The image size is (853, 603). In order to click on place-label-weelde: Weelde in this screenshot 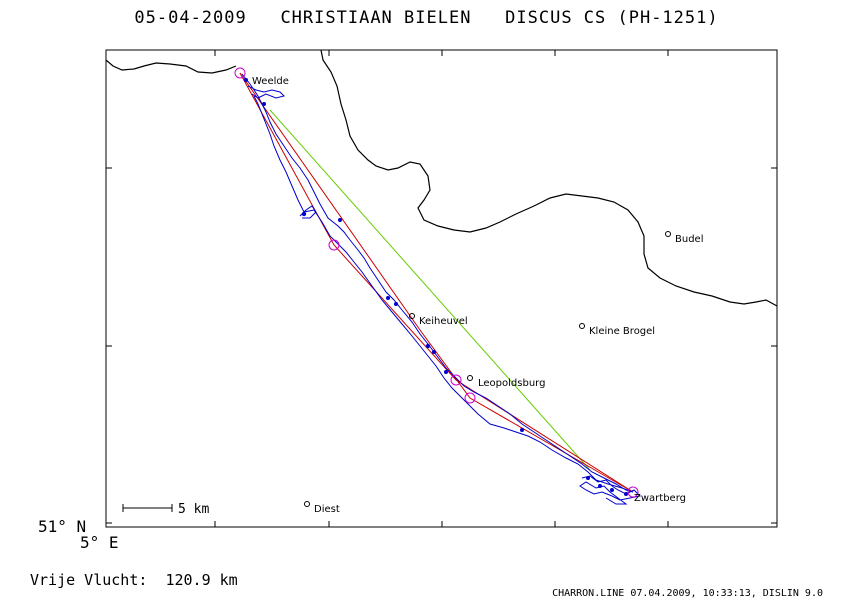, I will do `click(270, 81)`.